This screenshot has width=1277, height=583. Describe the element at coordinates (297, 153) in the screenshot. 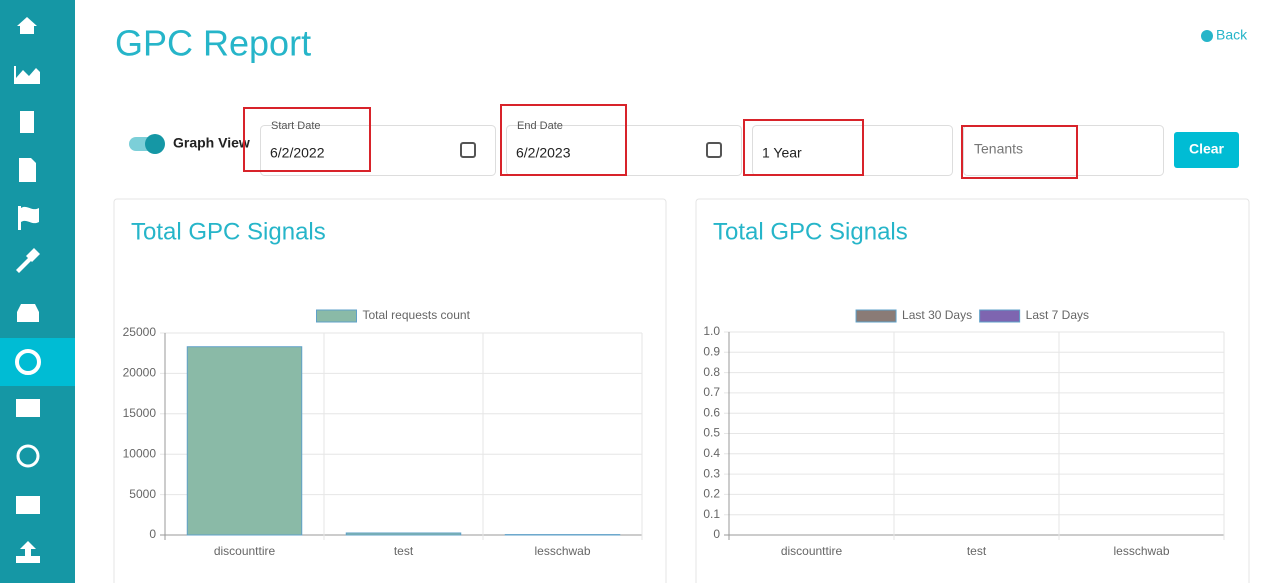

I see `field-value: 6/2/2022` at that location.